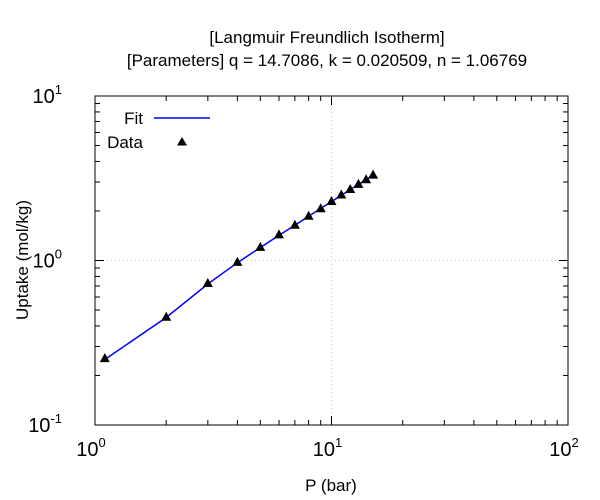  I want to click on y-axis-label: Uptake (mol/kg), so click(22, 260).